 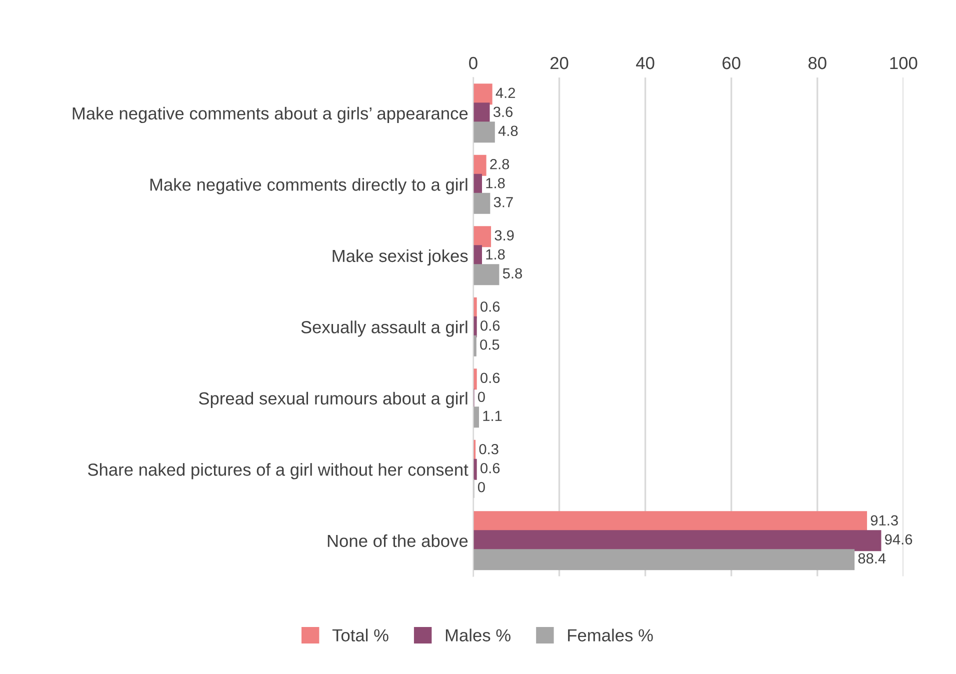 I want to click on y-tick-label: Make negative comments about a girls’ appearance, so click(x=270, y=115).